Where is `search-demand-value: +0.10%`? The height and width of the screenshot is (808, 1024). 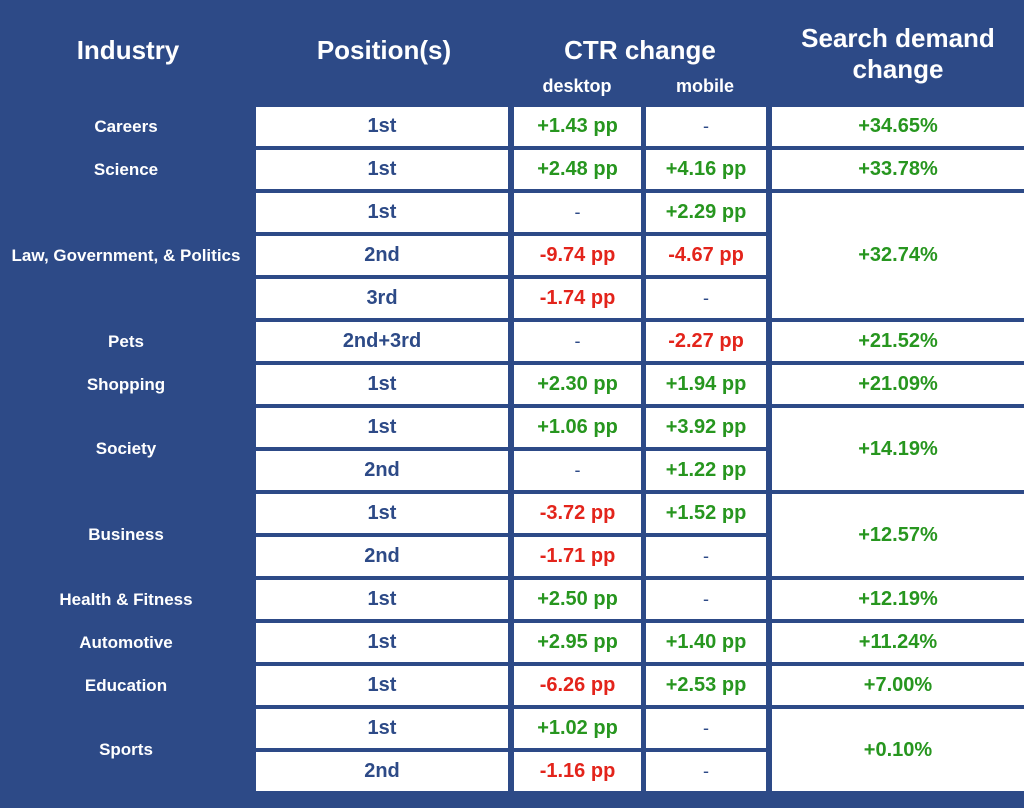 search-demand-value: +0.10% is located at coordinates (898, 750).